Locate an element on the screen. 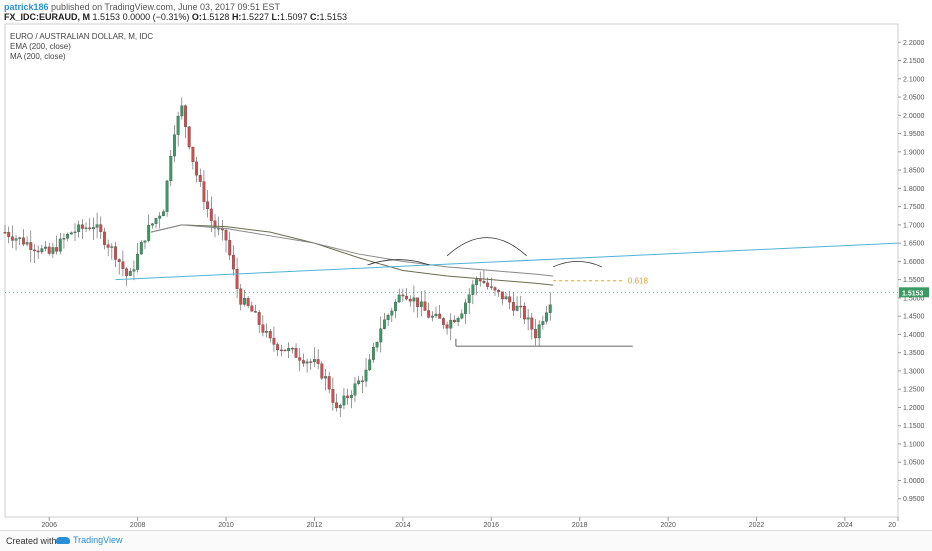 Image resolution: width=932 pixels, height=551 pixels. trendline is located at coordinates (507, 261).